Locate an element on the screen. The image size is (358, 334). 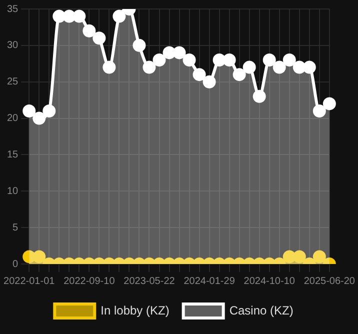
y-tick-label: 0 is located at coordinates (15, 264).